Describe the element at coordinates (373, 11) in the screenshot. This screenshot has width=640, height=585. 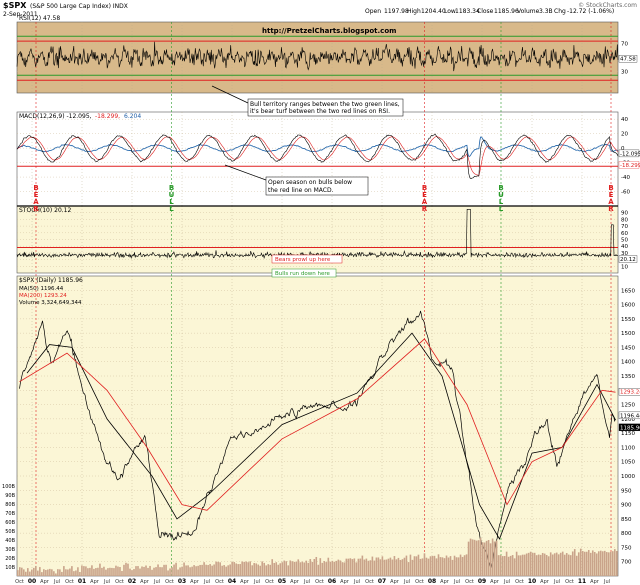
I see `open-label: Open` at that location.